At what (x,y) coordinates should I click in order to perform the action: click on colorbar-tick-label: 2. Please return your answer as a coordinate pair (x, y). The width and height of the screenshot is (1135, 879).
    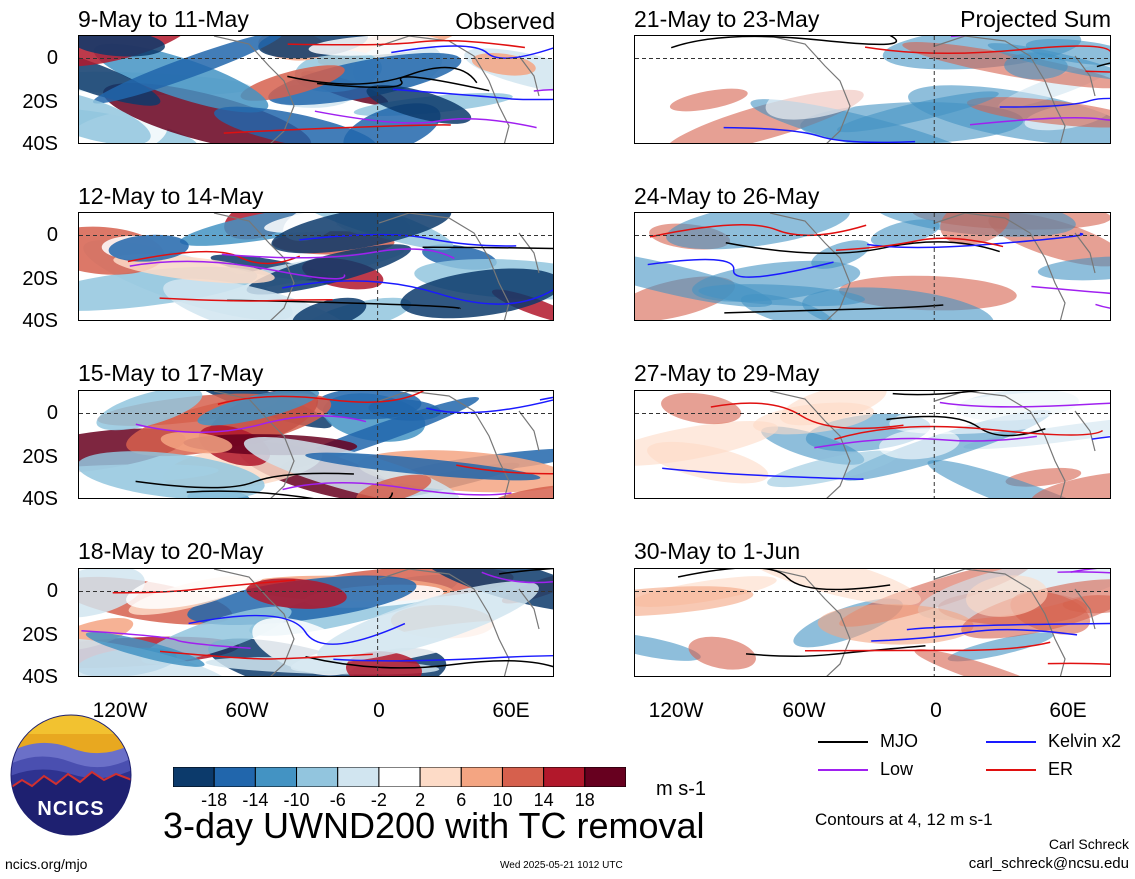
    Looking at the image, I should click on (420, 800).